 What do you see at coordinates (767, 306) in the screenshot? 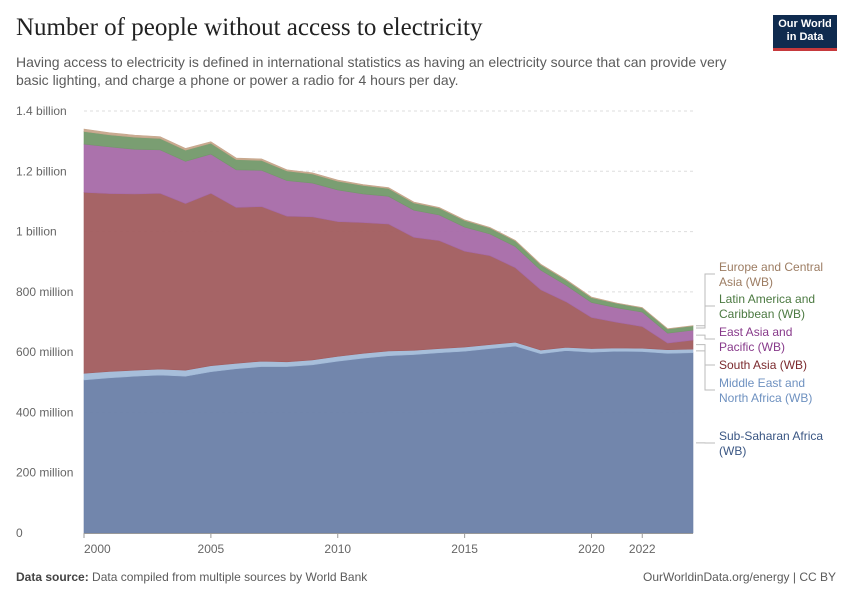
I see `legend-label: Latin America and Caribbean (WB)` at bounding box center [767, 306].